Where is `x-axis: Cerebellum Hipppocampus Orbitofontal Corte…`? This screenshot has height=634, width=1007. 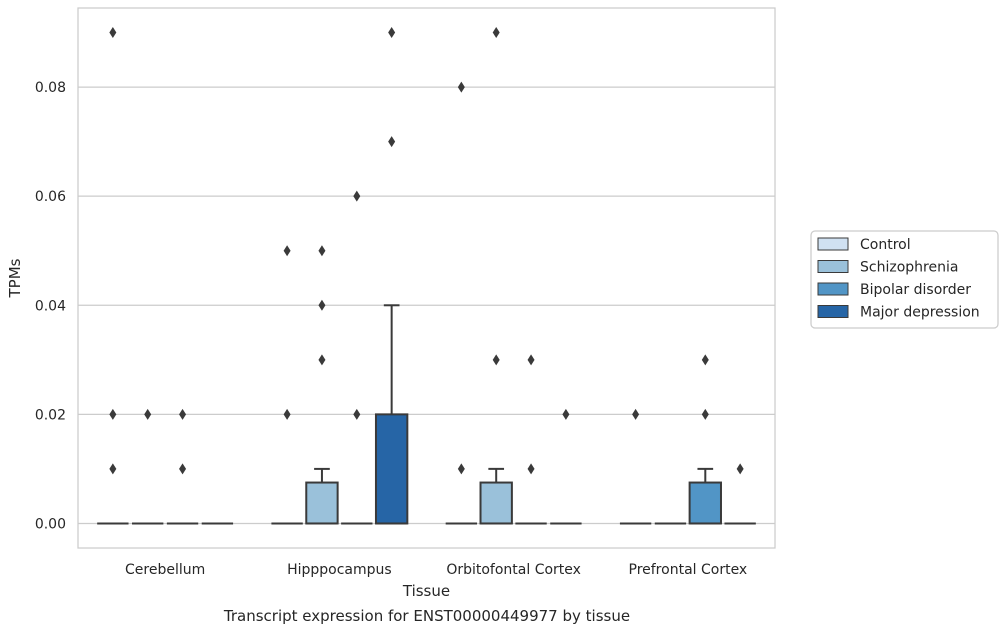
x-axis: Cerebellum Hipppocampus Orbitofontal Corte… is located at coordinates (436, 570).